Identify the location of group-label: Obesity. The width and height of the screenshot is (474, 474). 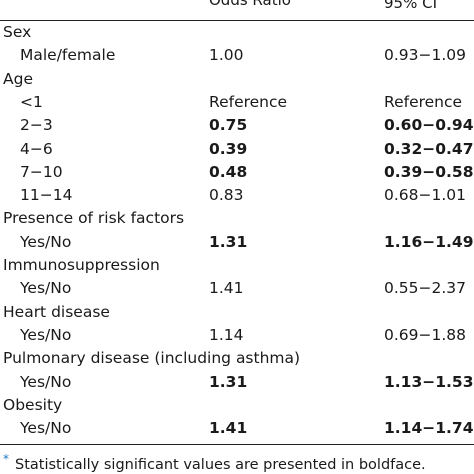
(33, 404).